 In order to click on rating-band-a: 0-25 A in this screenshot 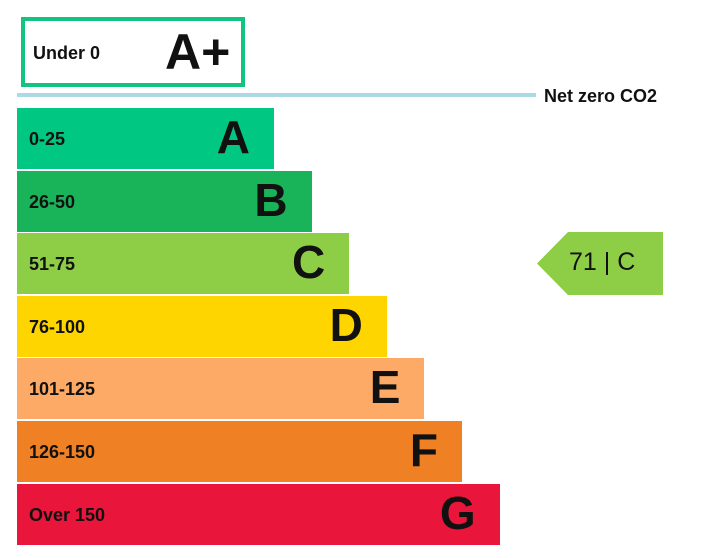, I will do `click(145, 138)`.